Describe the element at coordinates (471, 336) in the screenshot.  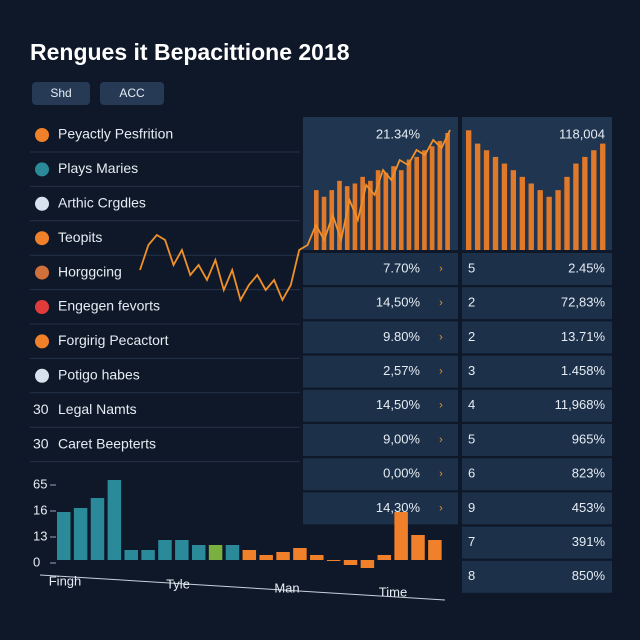
I see `table-index: 2` at that location.